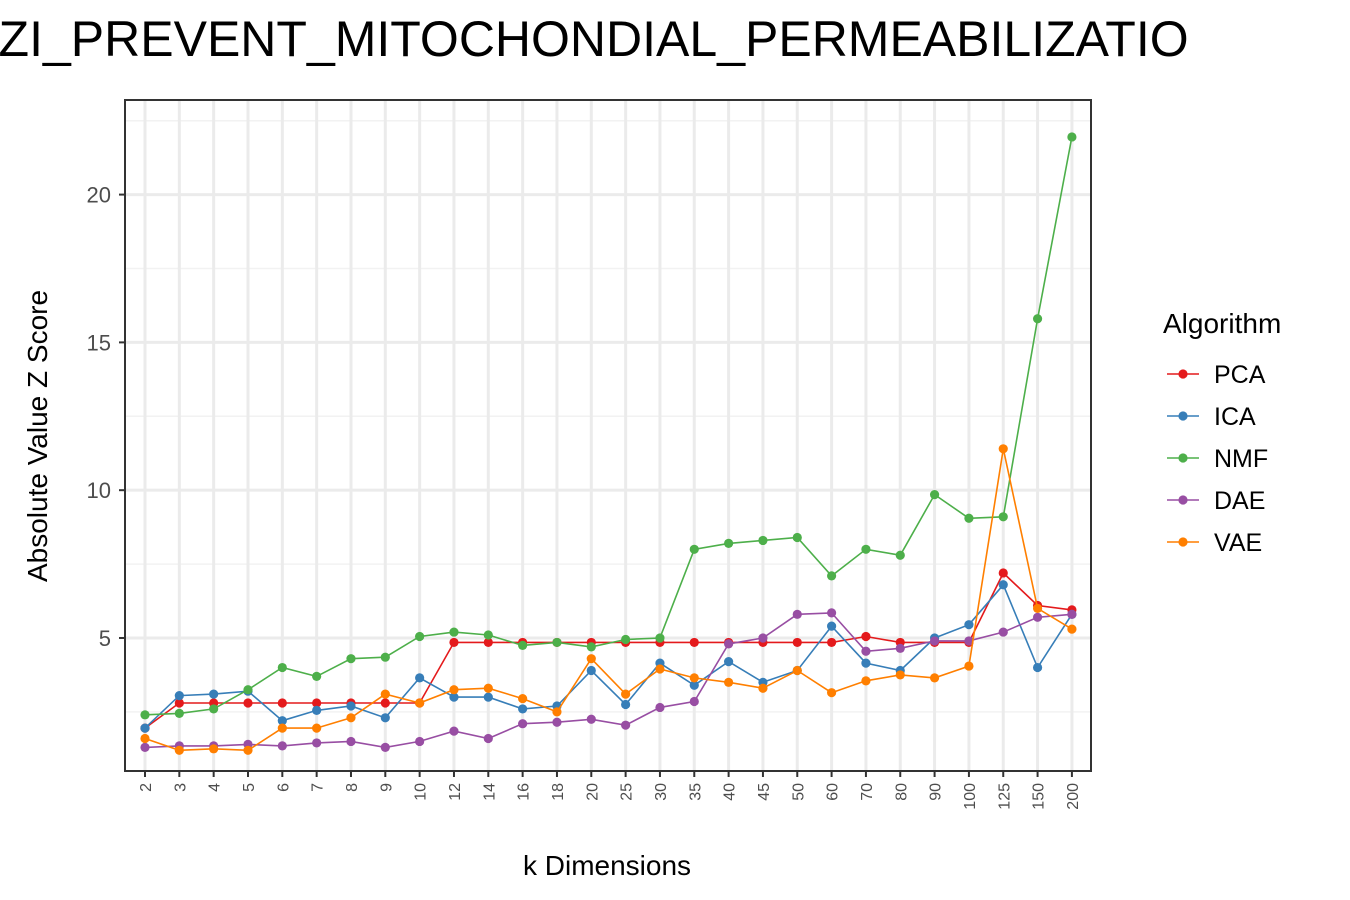  What do you see at coordinates (146, 787) in the screenshot?
I see `x-tick-label: 2` at bounding box center [146, 787].